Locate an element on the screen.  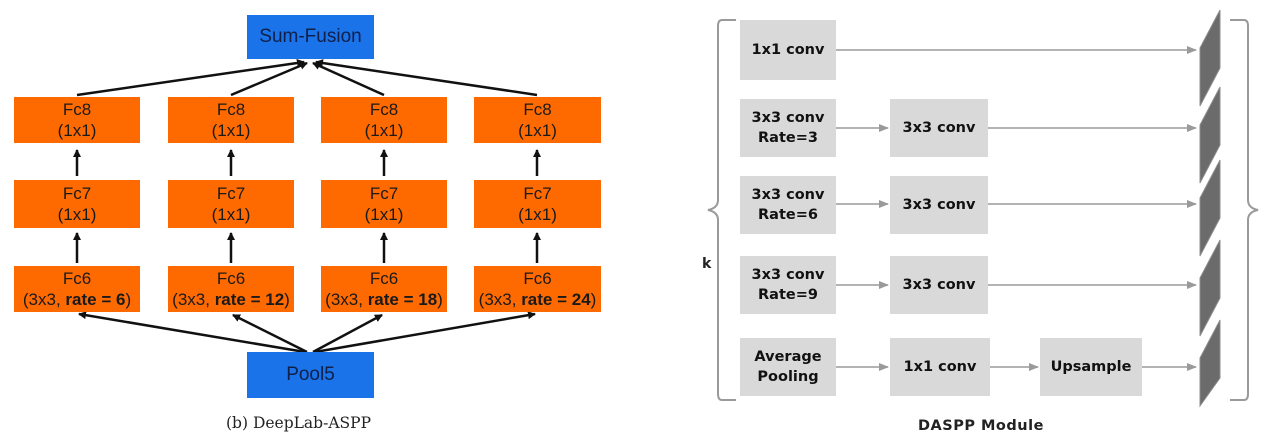
box-line-1: Upsample is located at coordinates (1091, 367).